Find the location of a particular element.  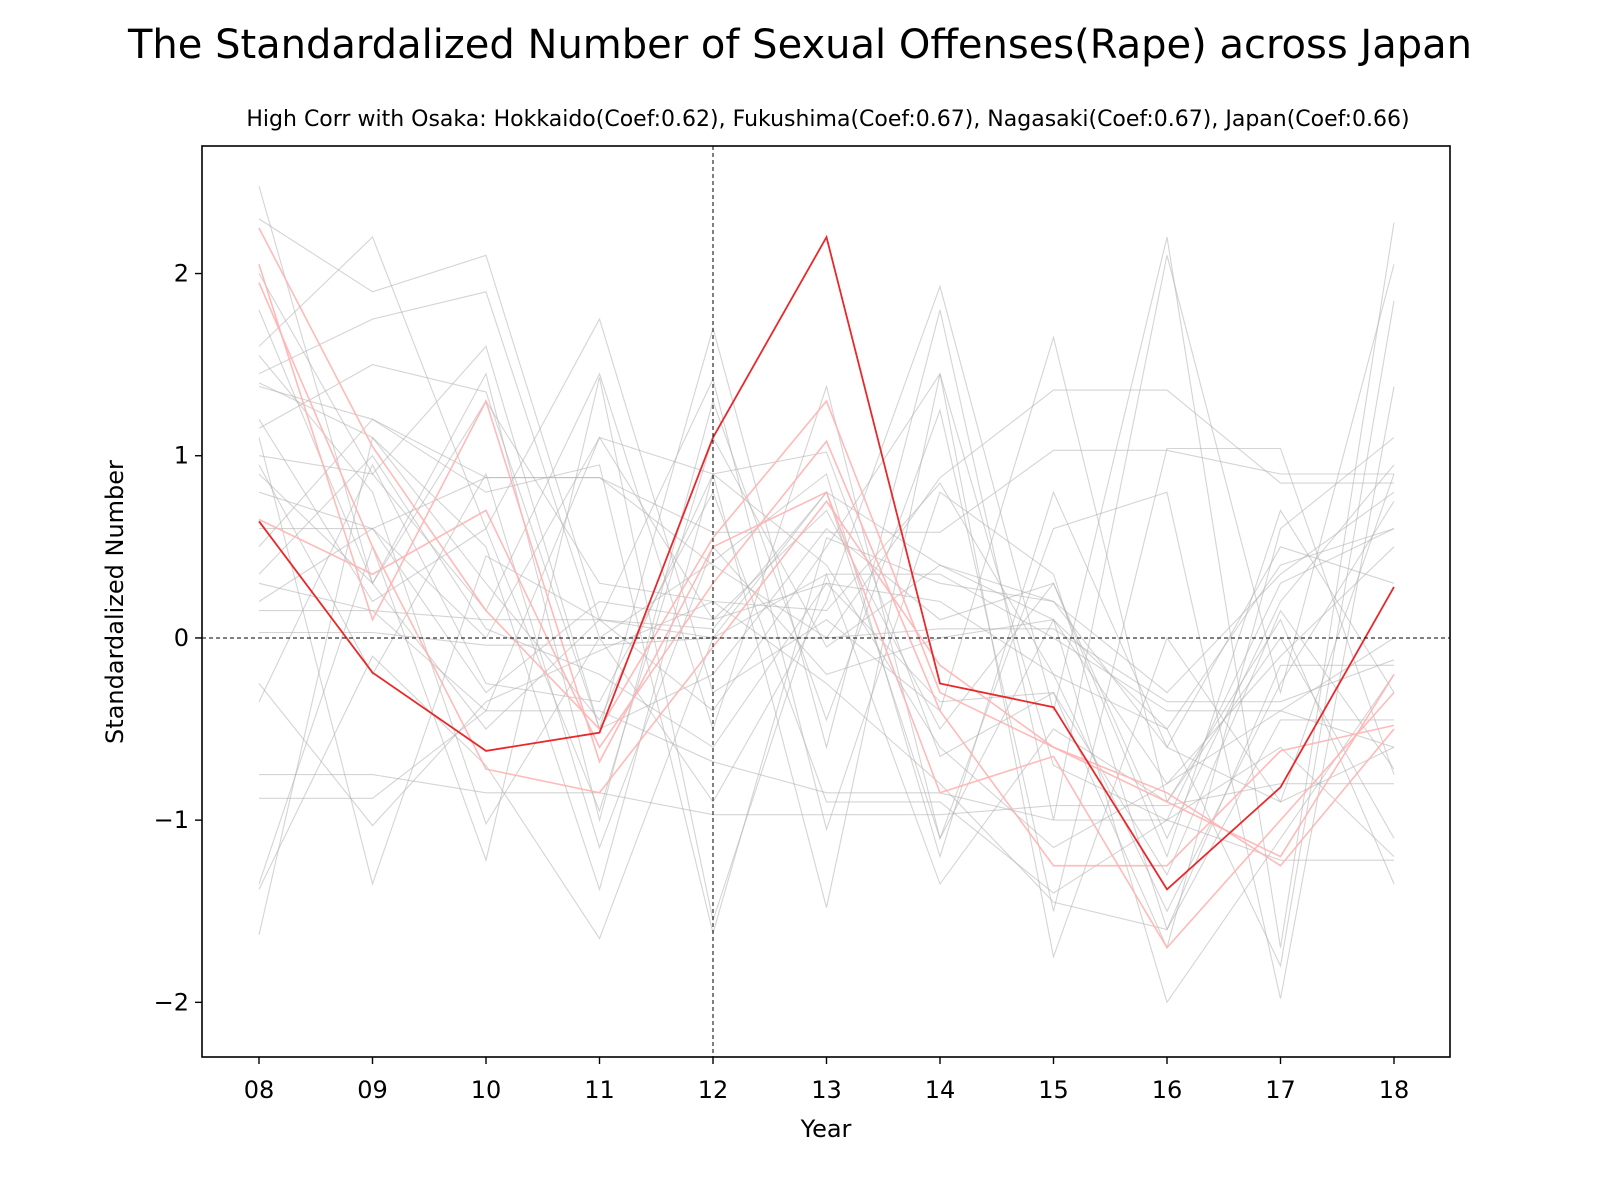

x-tick-label: 11 is located at coordinates (599, 1090).